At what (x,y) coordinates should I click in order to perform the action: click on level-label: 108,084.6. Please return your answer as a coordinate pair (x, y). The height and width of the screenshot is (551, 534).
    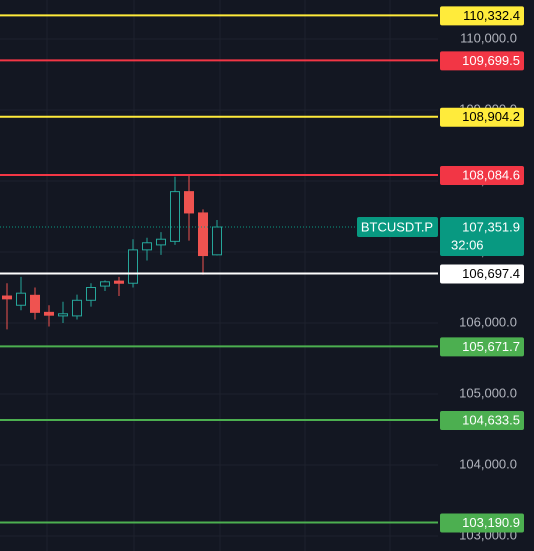
    Looking at the image, I should click on (491, 174).